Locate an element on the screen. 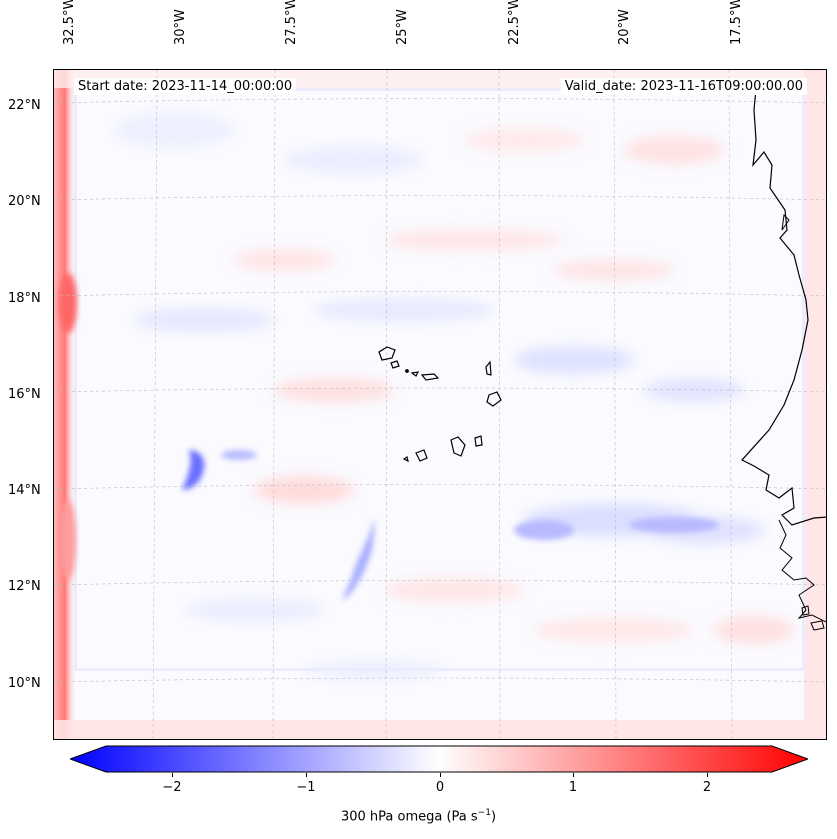 This screenshot has height=839, width=837. lon-label-20w: 20°W is located at coordinates (624, 27).